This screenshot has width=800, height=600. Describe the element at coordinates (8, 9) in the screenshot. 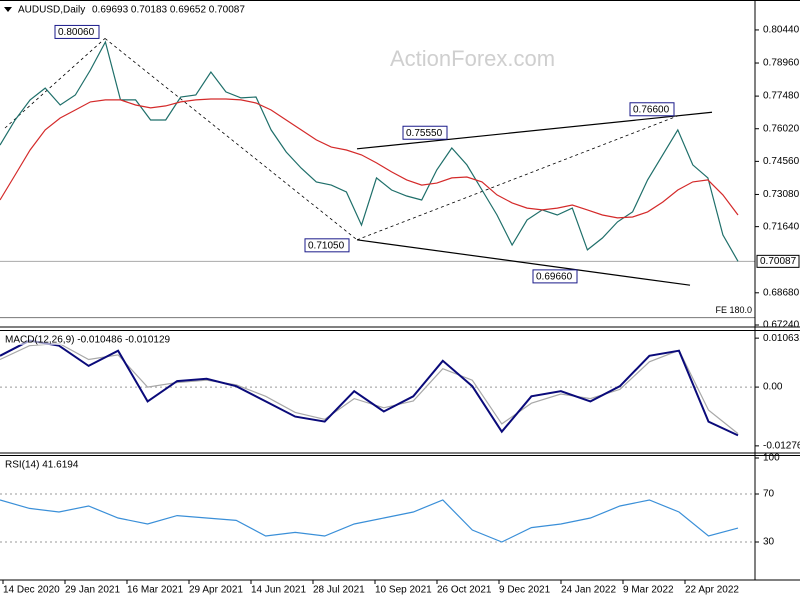

I see `menu-icon` at that location.